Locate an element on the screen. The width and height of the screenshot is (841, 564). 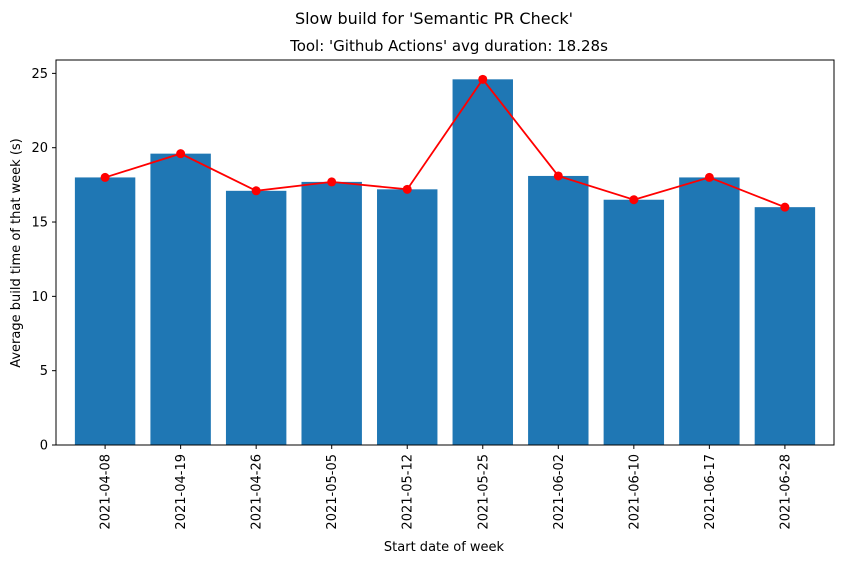
x-tick-label: 2021-04-19 is located at coordinates (181, 492).